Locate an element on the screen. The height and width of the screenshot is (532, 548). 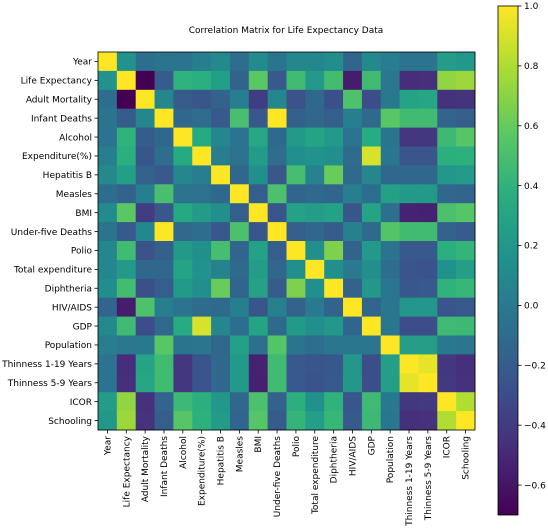
x-tick-label: Total expenditure is located at coordinates (316, 475).